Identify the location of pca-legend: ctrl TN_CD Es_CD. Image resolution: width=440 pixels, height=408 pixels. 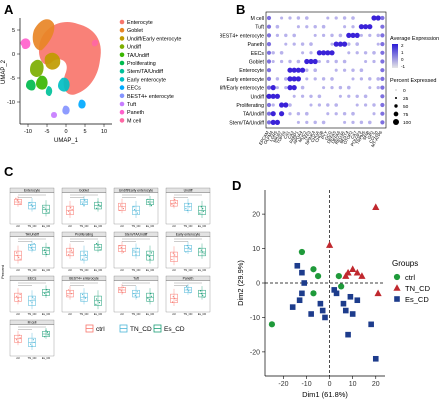
(412, 288).